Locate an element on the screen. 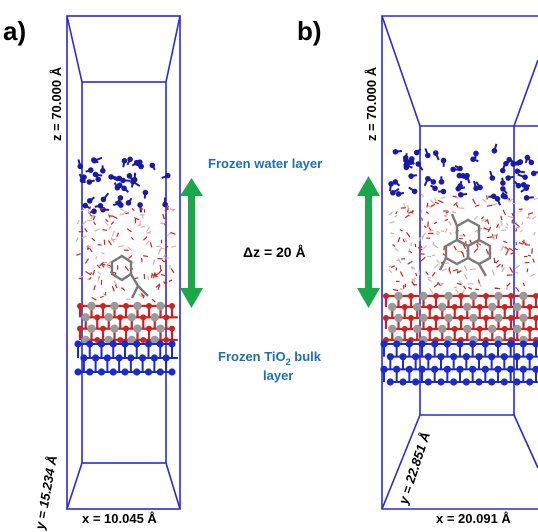 The width and height of the screenshot is (538, 532). panel-a-x-dimension: x = 10.045 Å is located at coordinates (119, 518).